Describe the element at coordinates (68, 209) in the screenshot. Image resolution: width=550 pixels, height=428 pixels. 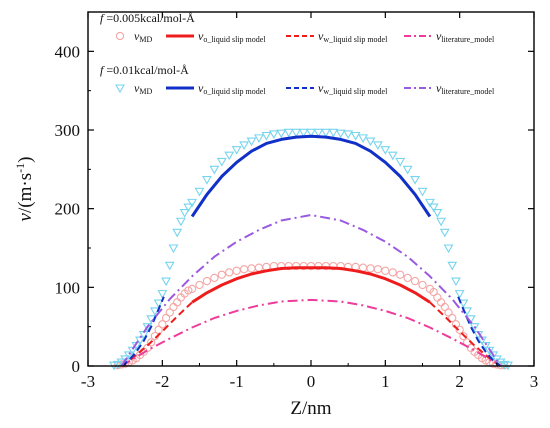
I see `y-tick-label: 200` at that location.